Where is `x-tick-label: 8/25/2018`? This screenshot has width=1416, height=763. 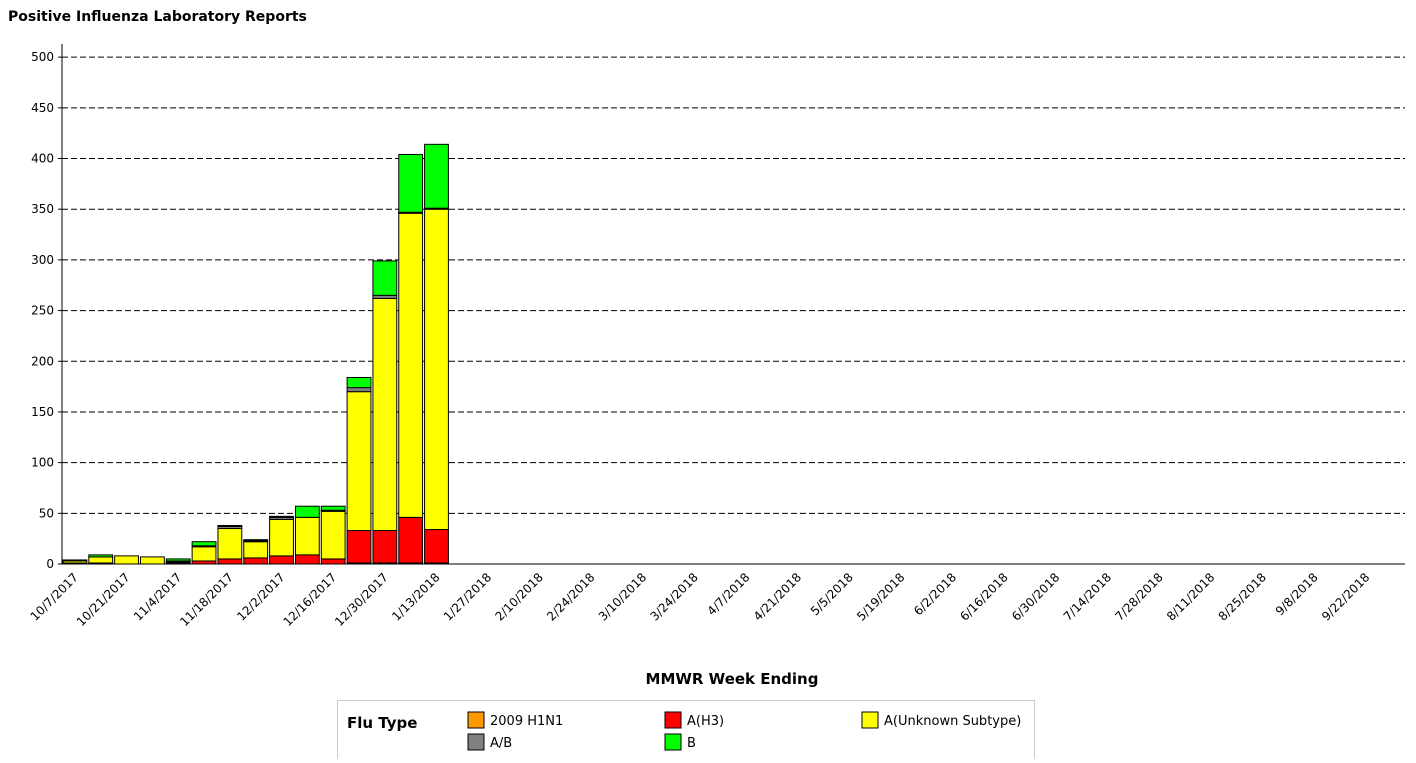 x-tick-label: 8/25/2018 is located at coordinates (1242, 596).